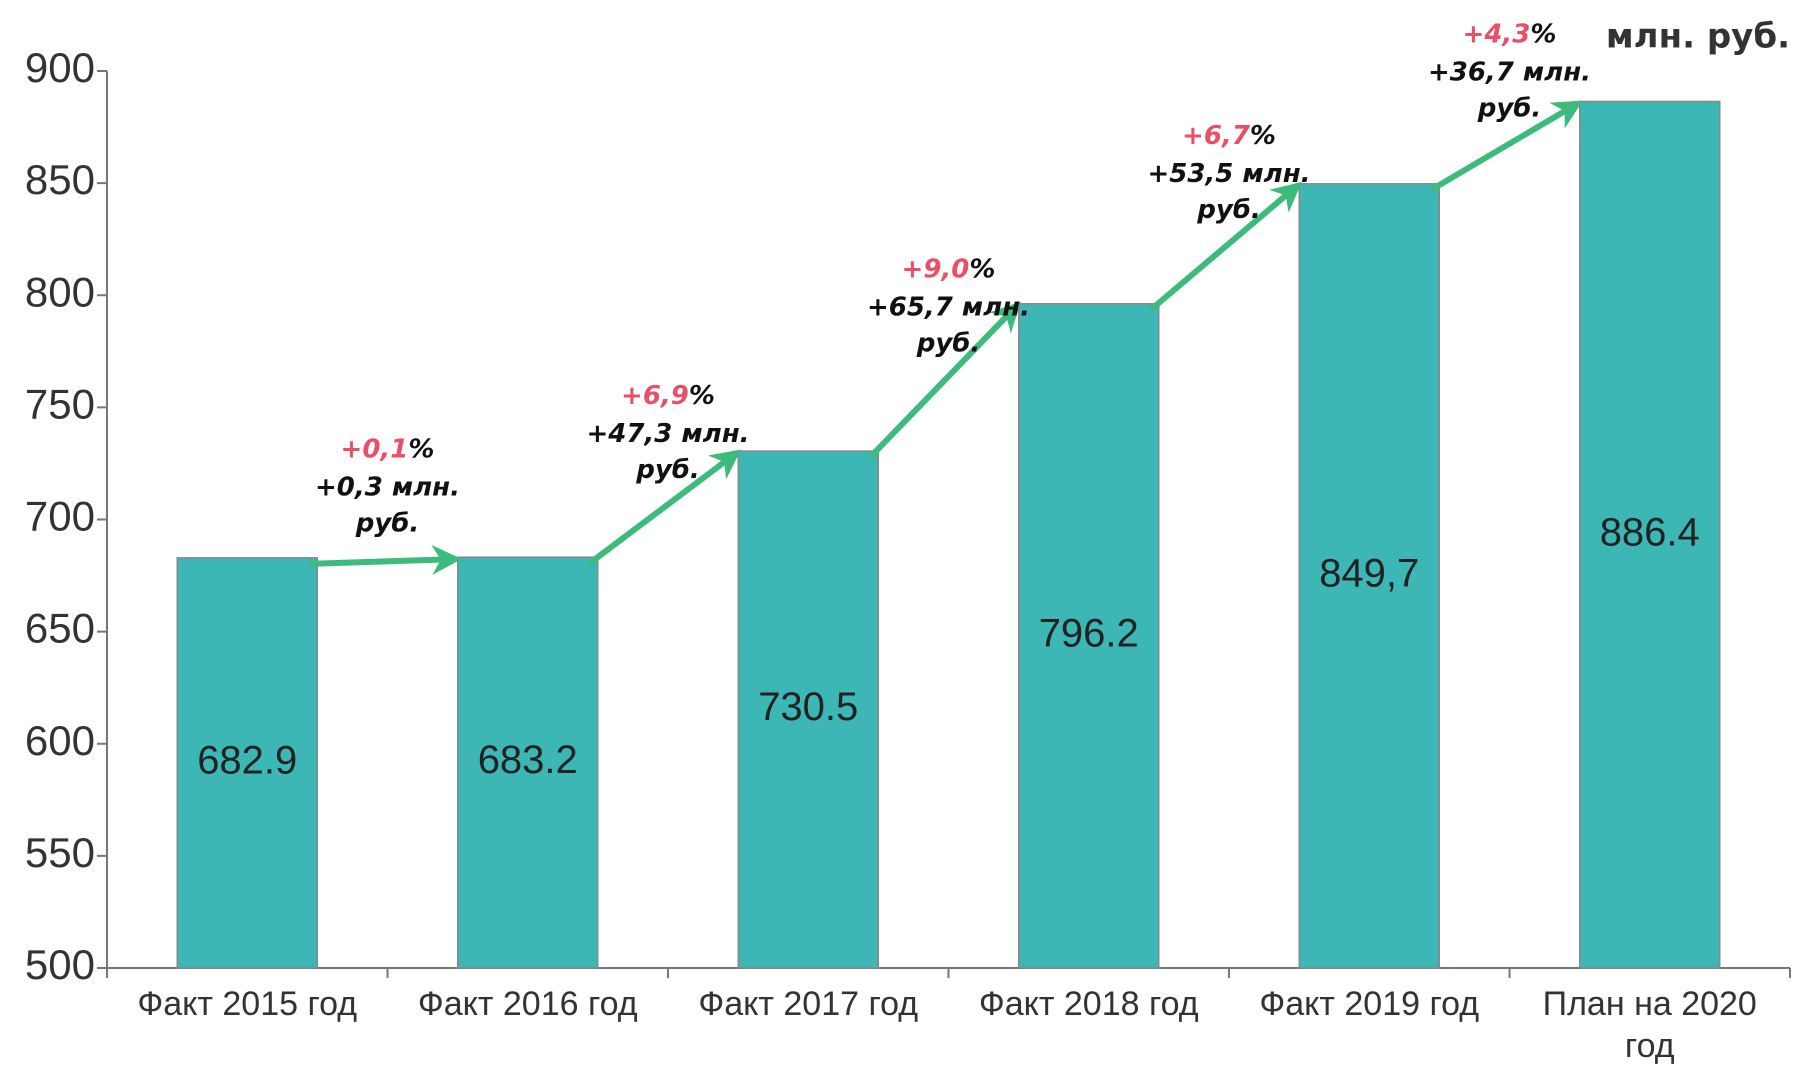 This screenshot has width=1801, height=1065. What do you see at coordinates (1369, 573) in the screenshot?
I see `value-label: 849,7` at bounding box center [1369, 573].